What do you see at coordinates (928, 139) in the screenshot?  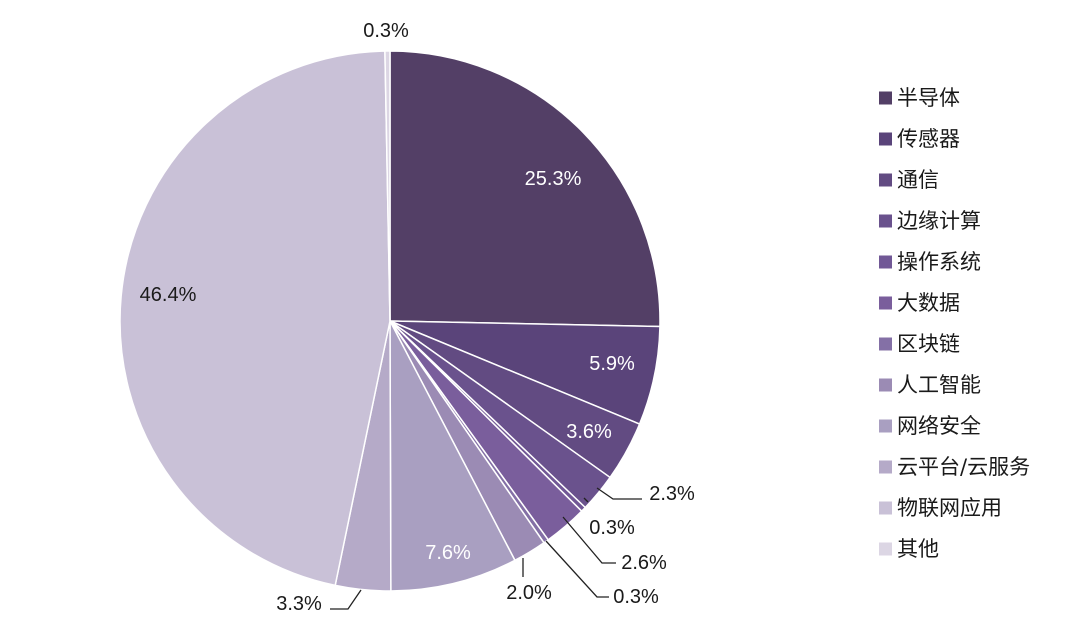 I see `legend-label: 传感器` at bounding box center [928, 139].